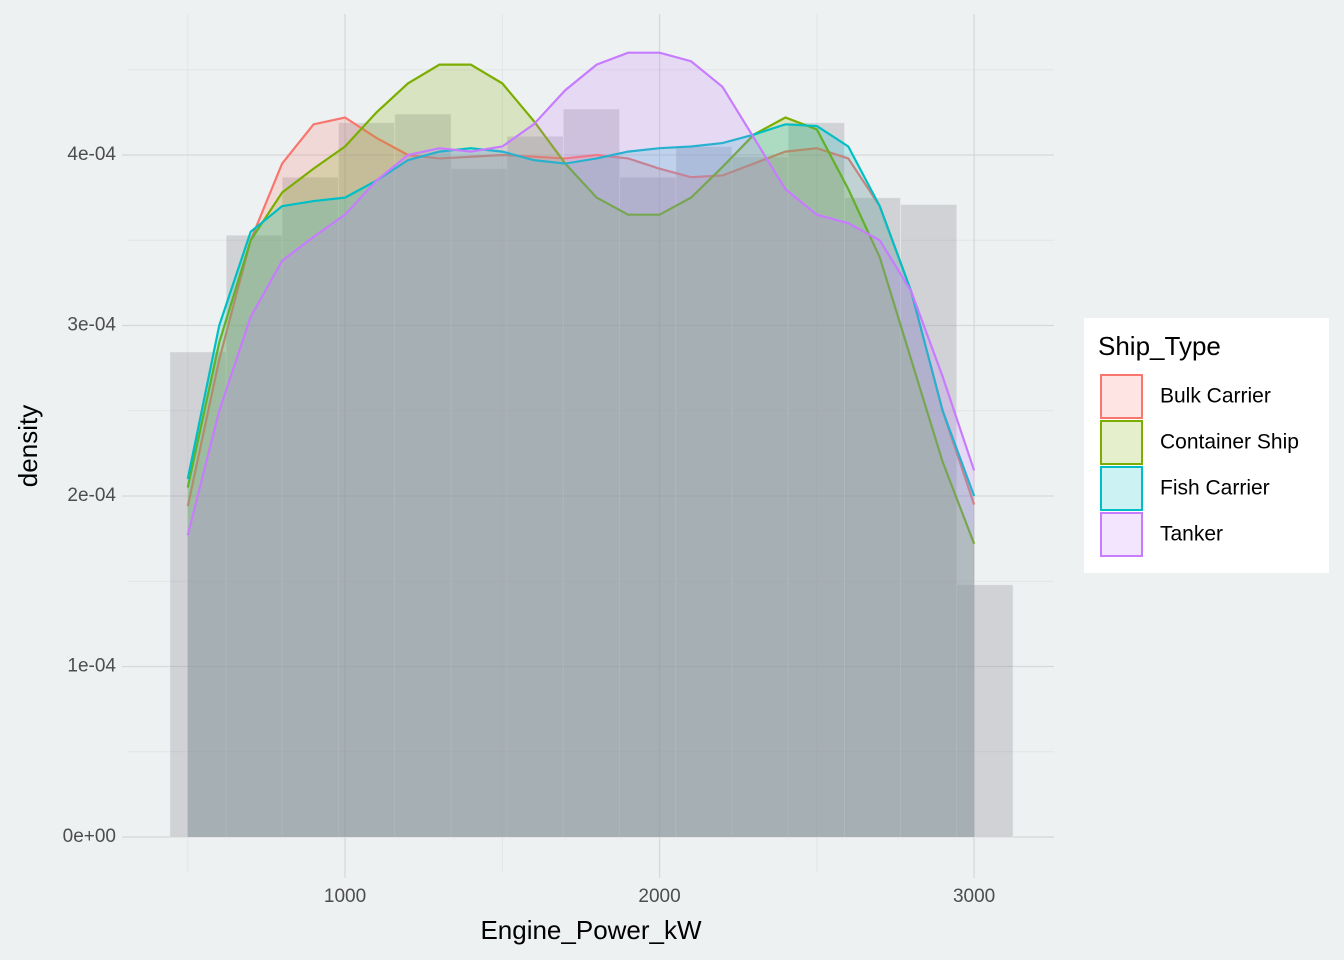 The width and height of the screenshot is (1344, 960). Describe the element at coordinates (1229, 442) in the screenshot. I see `legend-label: Container Ship` at that location.